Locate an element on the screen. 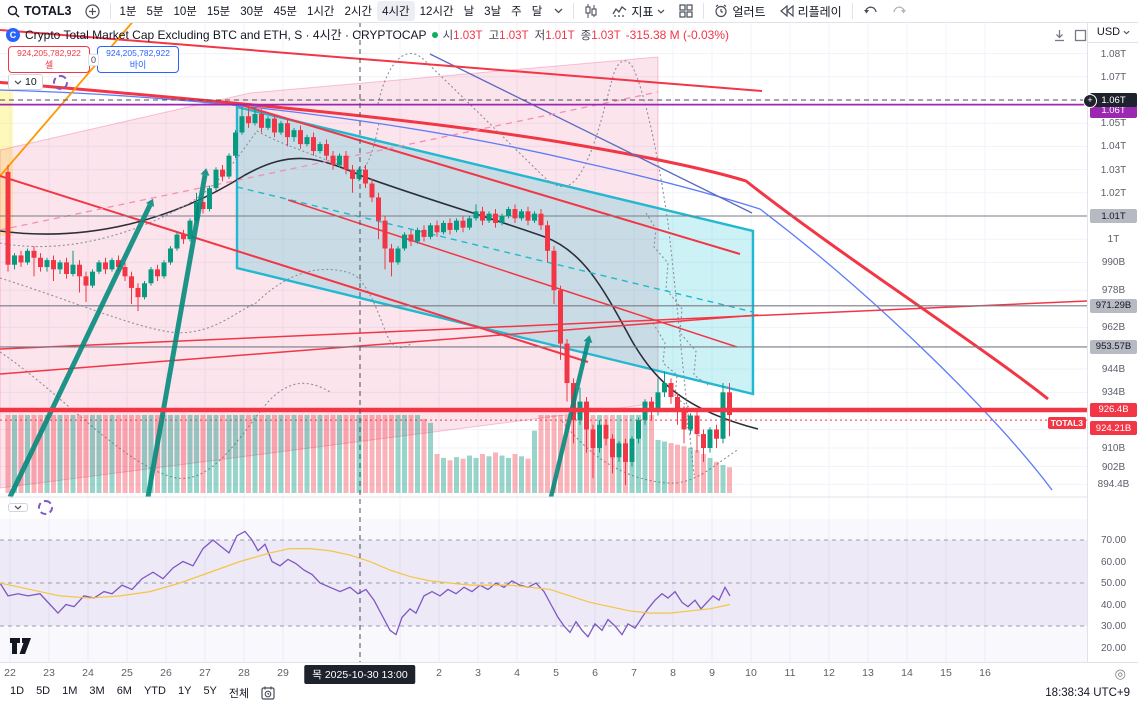  pane-collapse-button is located at coordinates (18, 507).